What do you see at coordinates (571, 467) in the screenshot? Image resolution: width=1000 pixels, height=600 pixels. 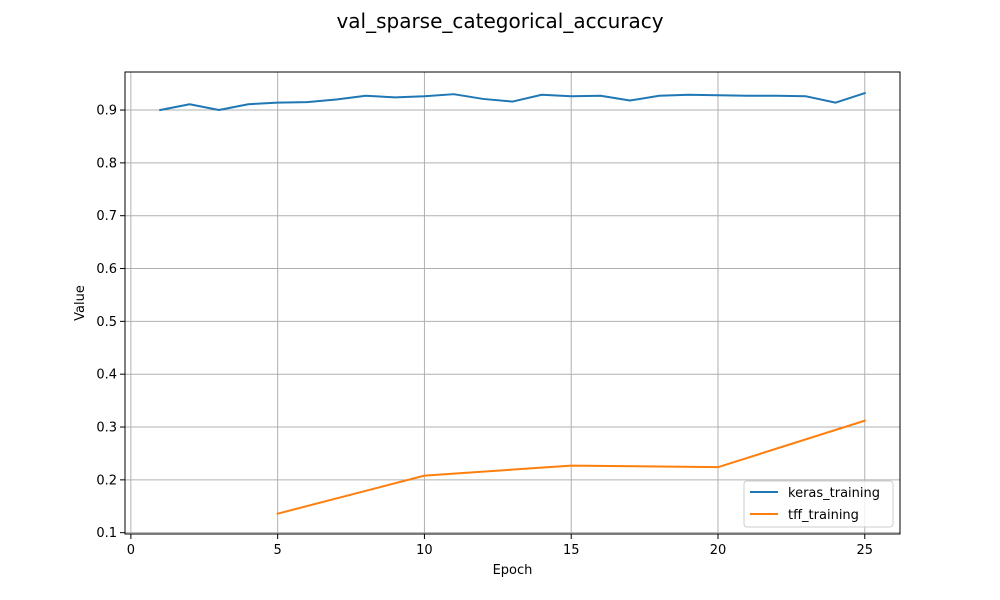 I see `series-line-tff-training` at bounding box center [571, 467].